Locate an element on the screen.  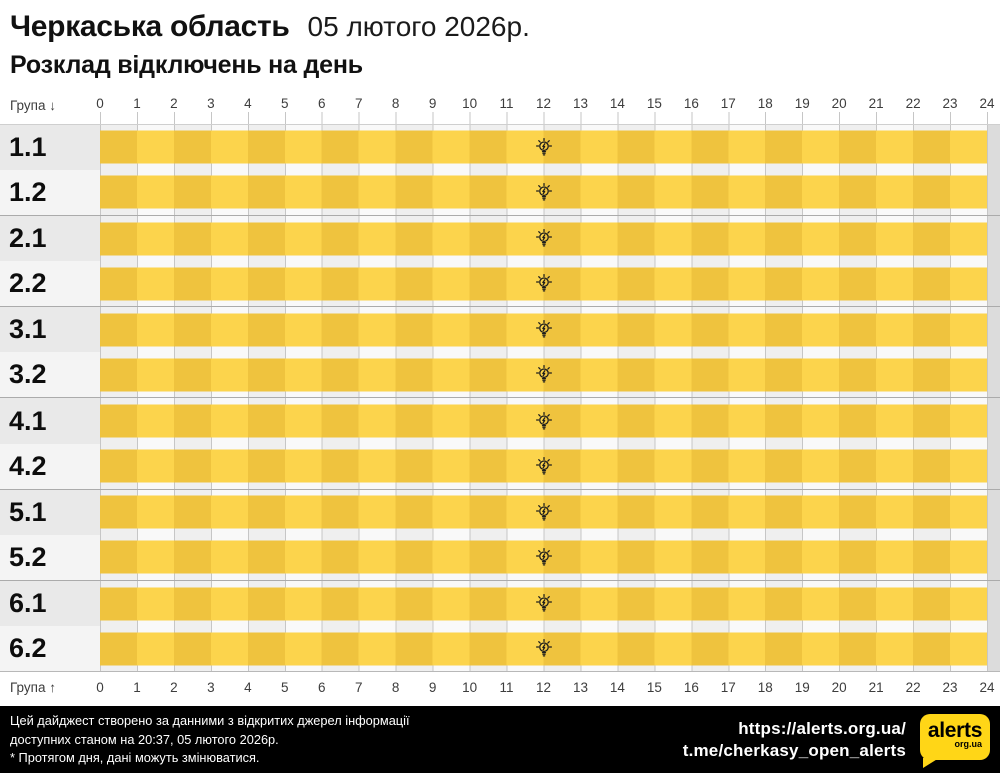
alerts-logo: alerts org.ua is located at coordinates (955, 740).